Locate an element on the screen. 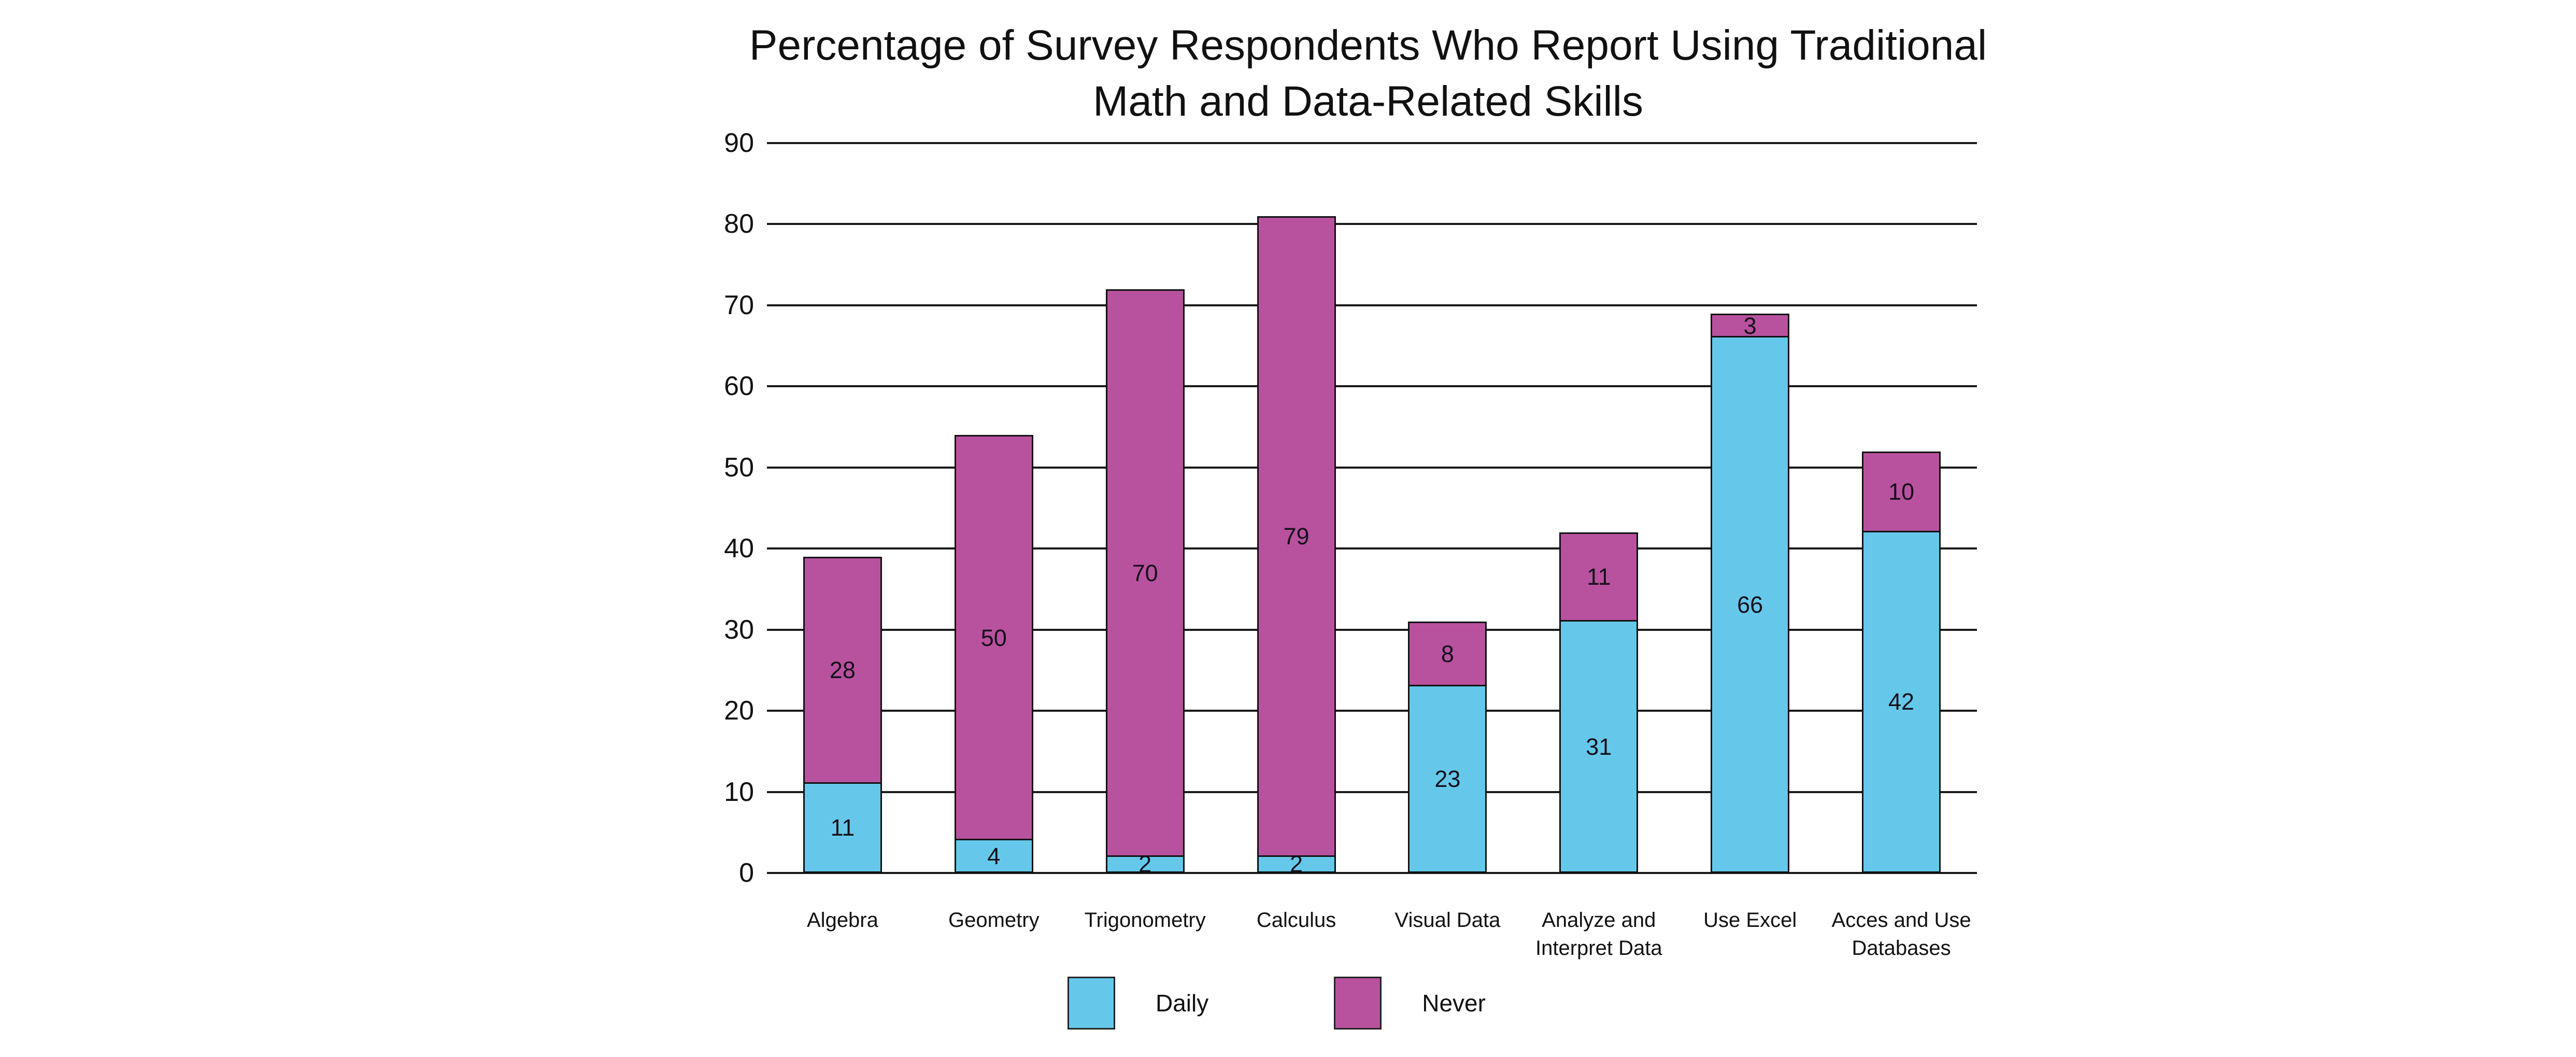  bar-segment-never: 3 is located at coordinates (1750, 325).